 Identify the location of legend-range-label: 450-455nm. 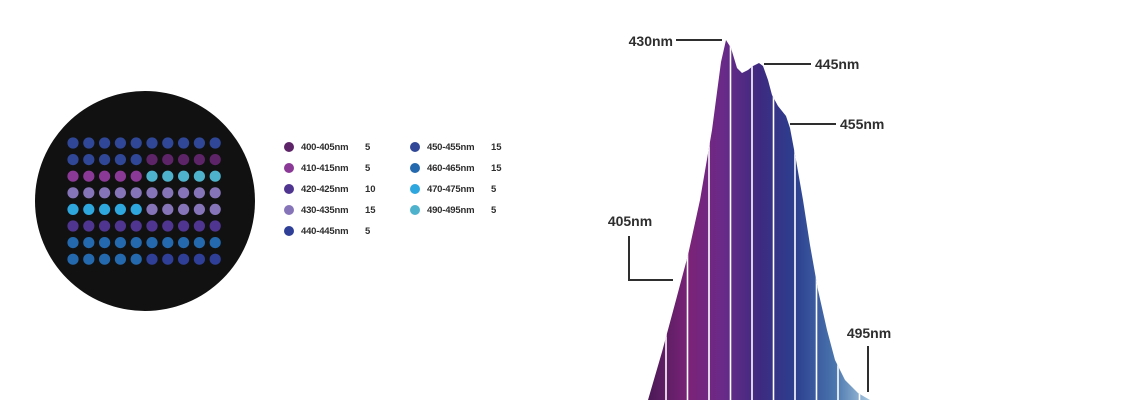
(451, 147).